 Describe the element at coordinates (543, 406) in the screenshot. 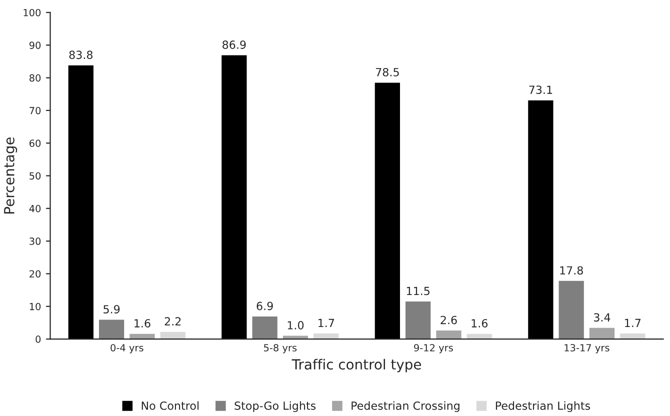

I see `legend-label: Pedestrian Lights` at that location.